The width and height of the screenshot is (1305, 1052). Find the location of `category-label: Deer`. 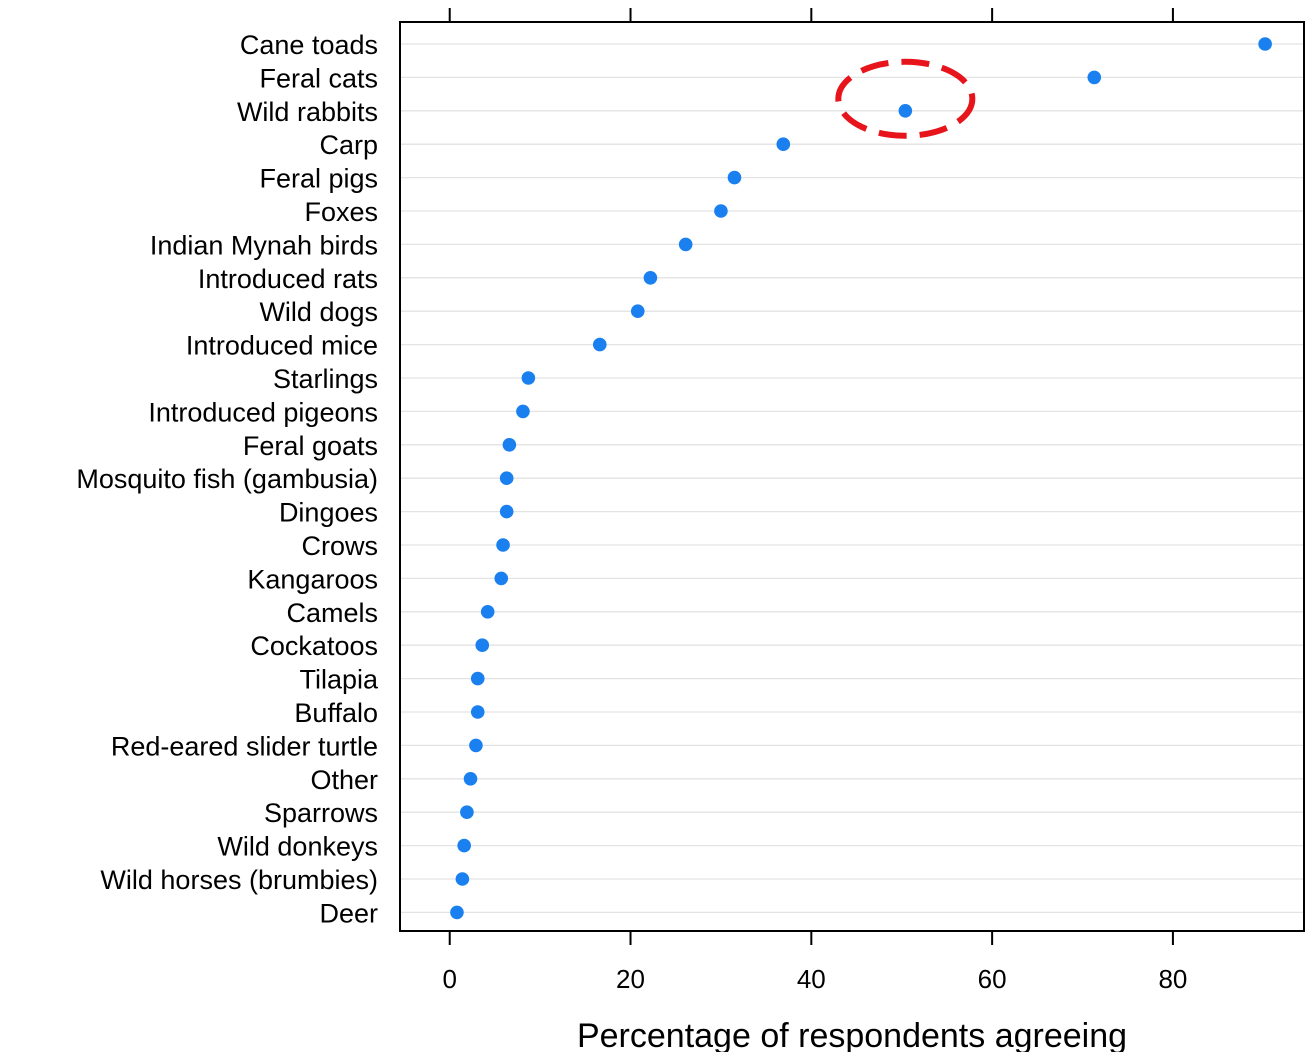

category-label: Deer is located at coordinates (348, 913).